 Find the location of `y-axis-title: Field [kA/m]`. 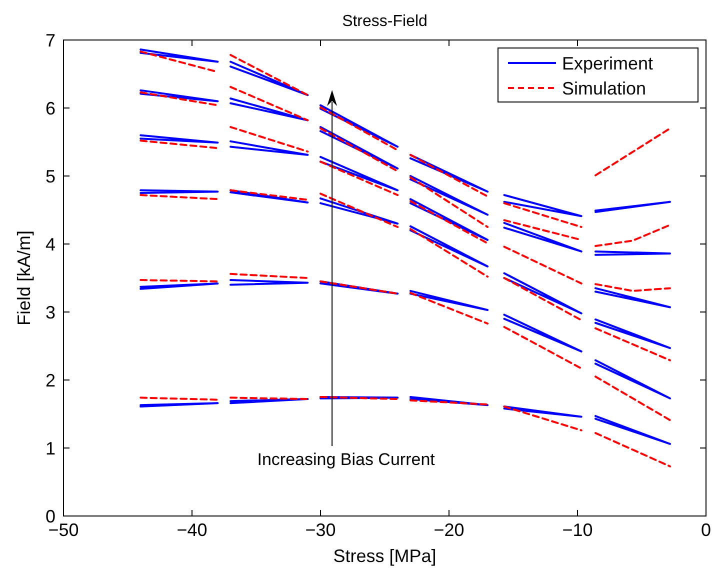

y-axis-title: Field [kA/m] is located at coordinates (24, 278).